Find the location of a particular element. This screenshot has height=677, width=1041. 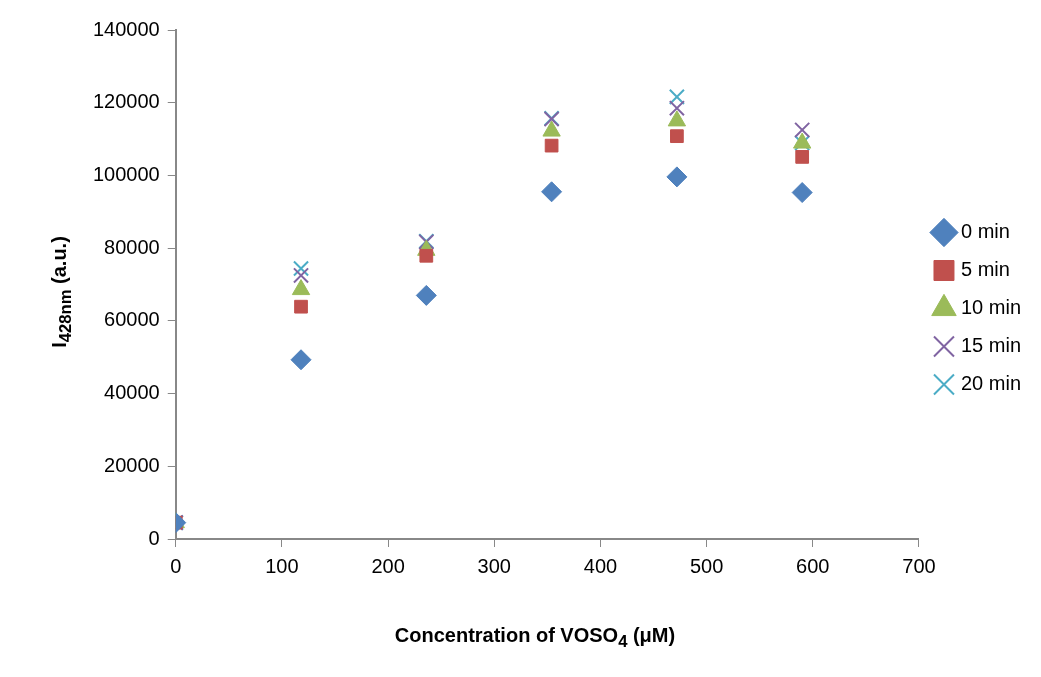

x-tick-label: 0 is located at coordinates (176, 565).